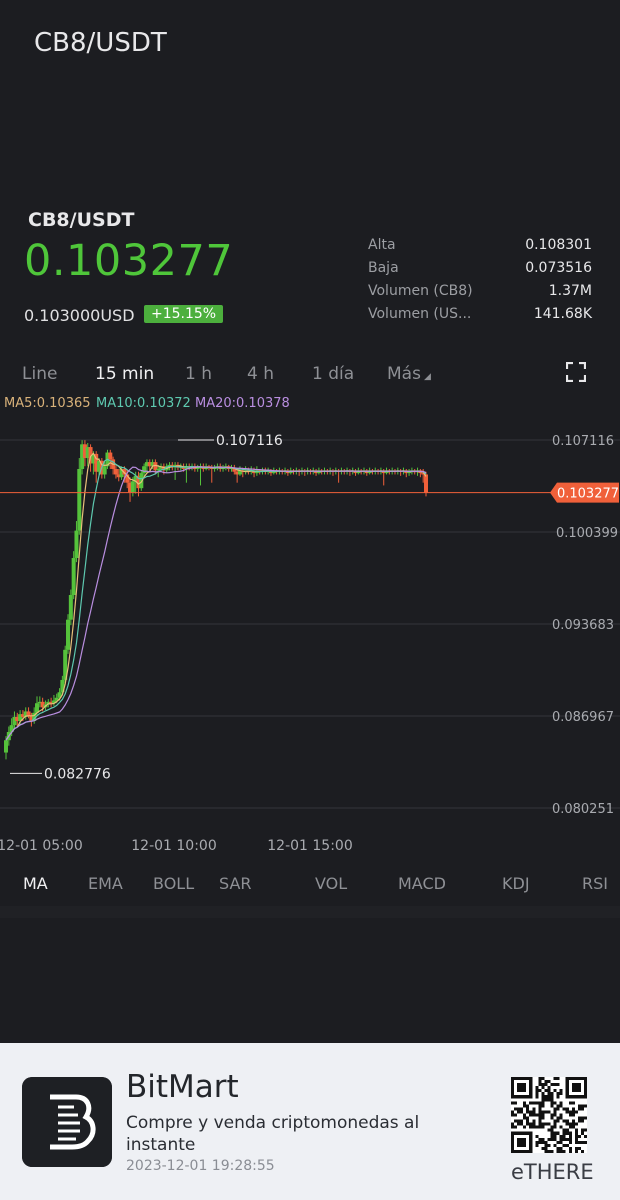 Image resolution: width=620 pixels, height=1200 pixels. What do you see at coordinates (105, 883) in the screenshot?
I see `indicator-ema: EMA` at bounding box center [105, 883].